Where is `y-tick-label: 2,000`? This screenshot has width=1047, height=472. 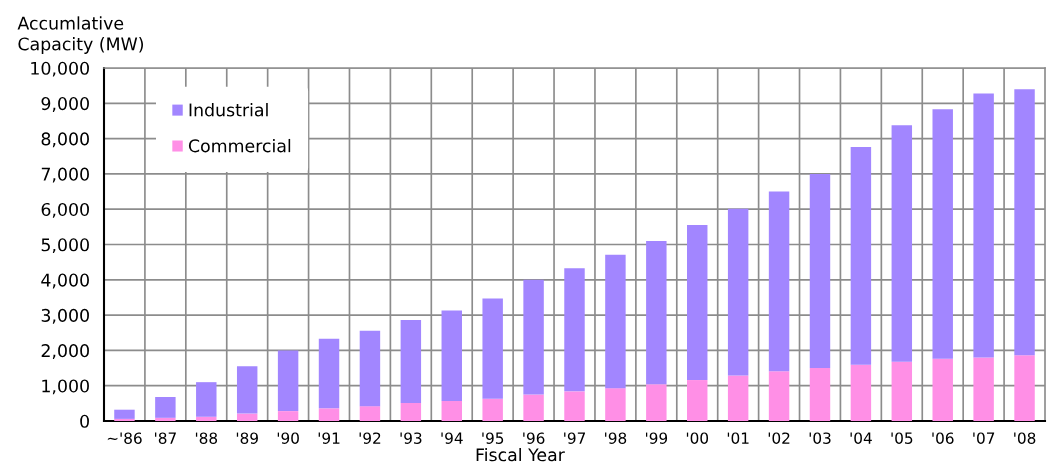
y-tick-label: 2,000 is located at coordinates (65, 352).